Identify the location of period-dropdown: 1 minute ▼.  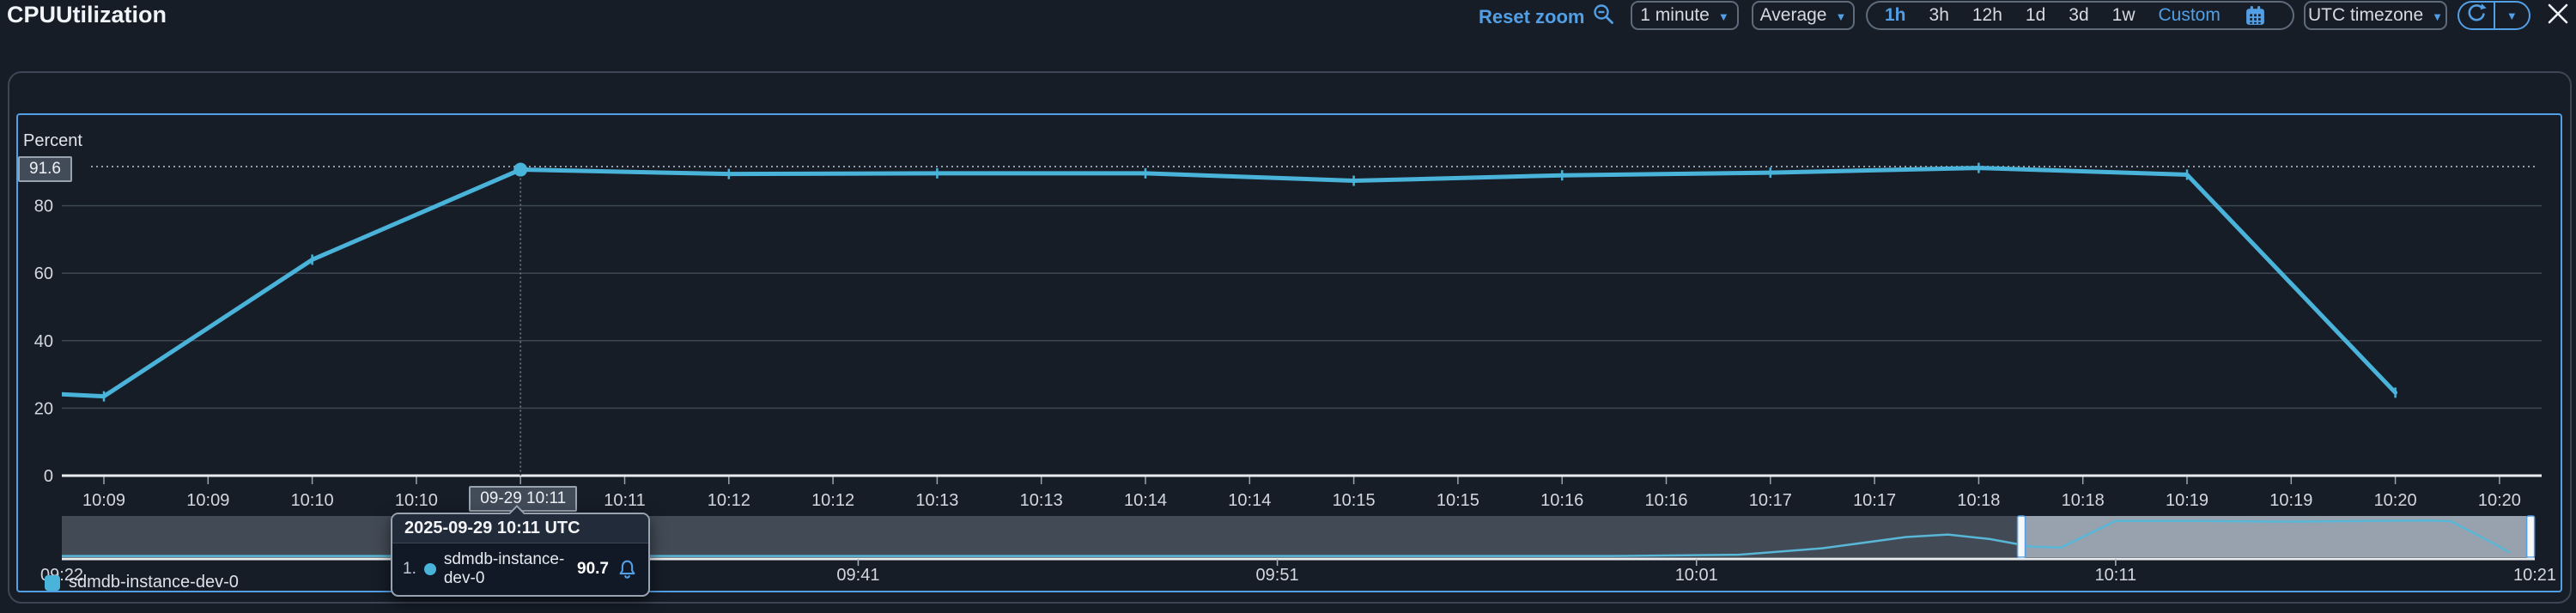
(1685, 15).